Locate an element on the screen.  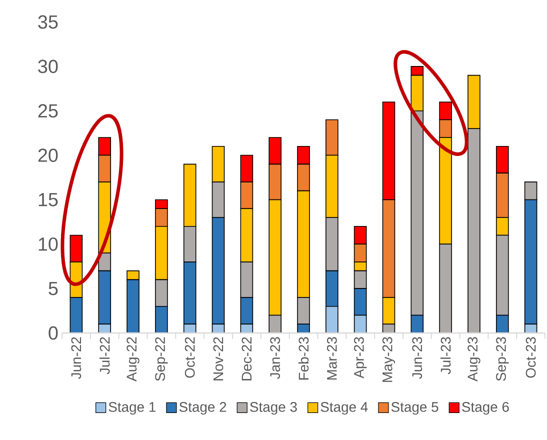
x-tick-label: Aug-23 is located at coordinates (474, 359).